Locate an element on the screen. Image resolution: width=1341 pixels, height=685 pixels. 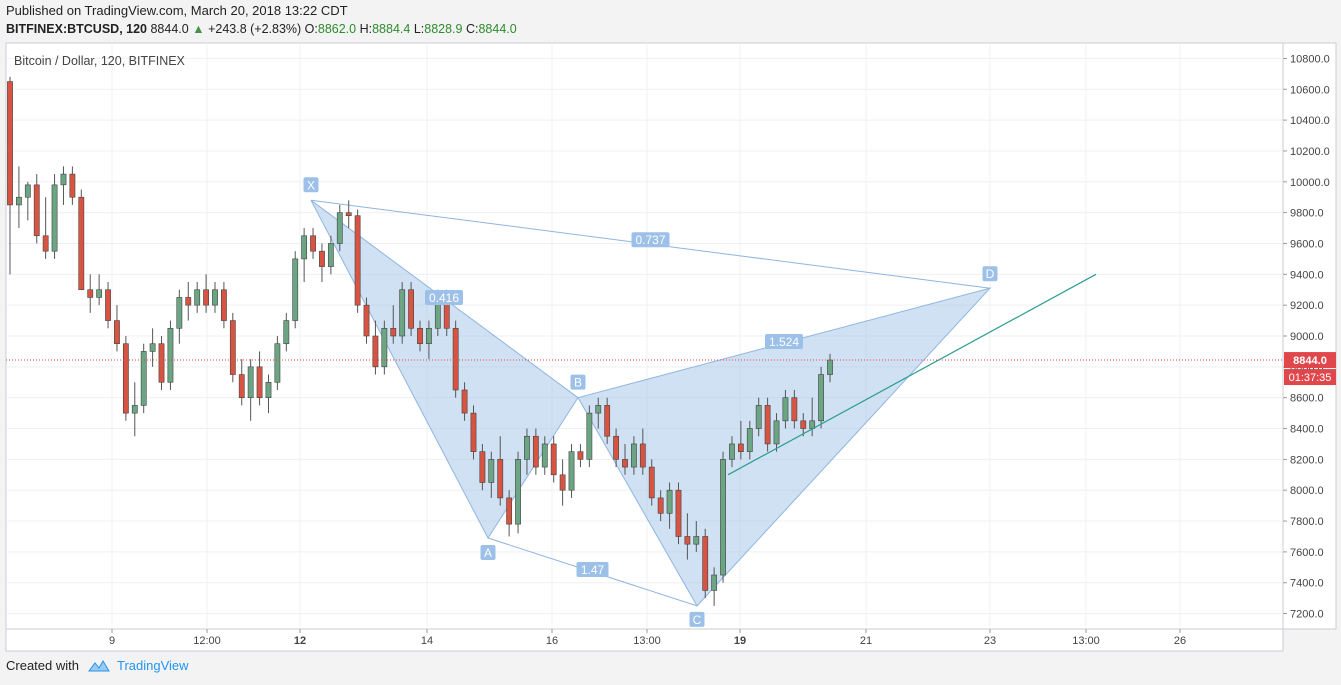
open-value: 8862.0 is located at coordinates (337, 29).